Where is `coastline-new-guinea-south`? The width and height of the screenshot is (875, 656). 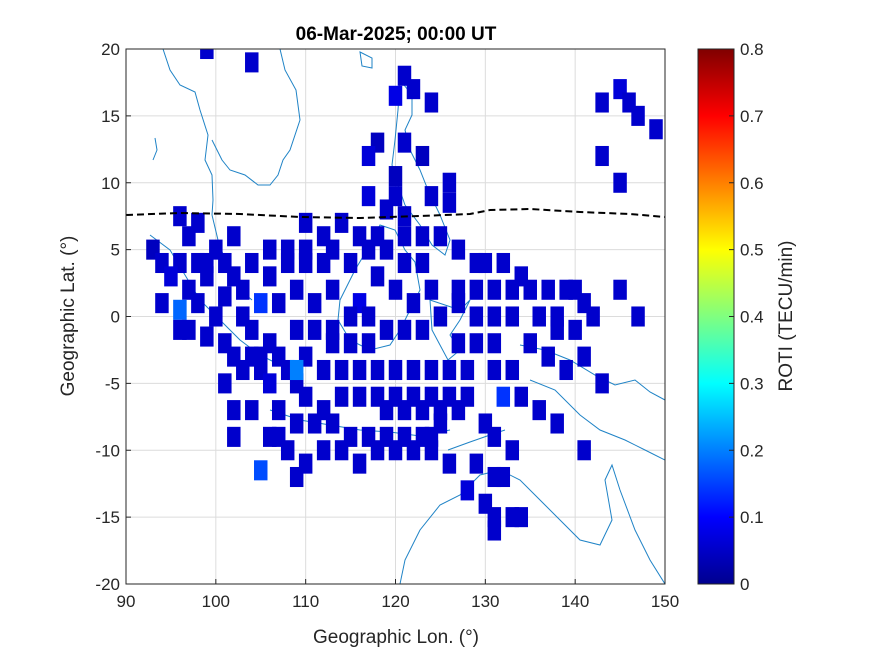 coastline-new-guinea-south is located at coordinates (597, 420).